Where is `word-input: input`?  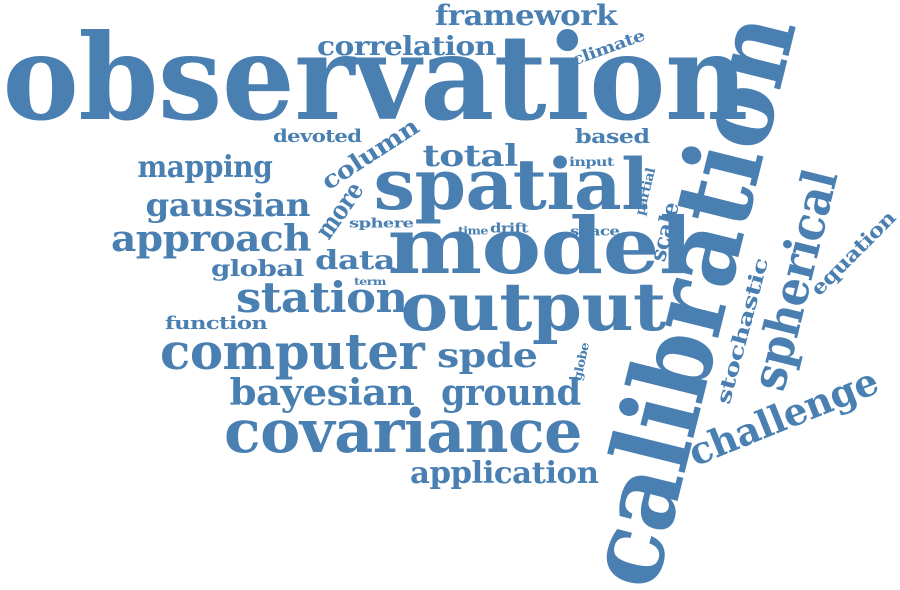
word-input: input is located at coordinates (591, 162).